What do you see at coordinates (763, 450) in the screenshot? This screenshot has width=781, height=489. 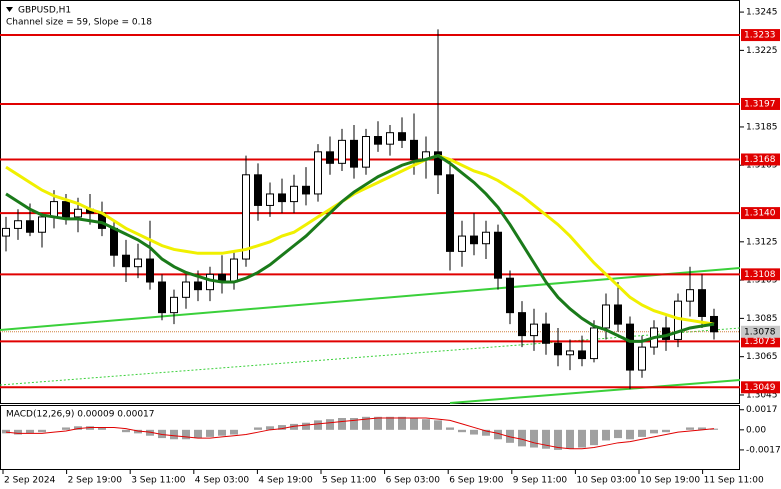 I see `y-tick-label: -0.0017` at bounding box center [763, 450].